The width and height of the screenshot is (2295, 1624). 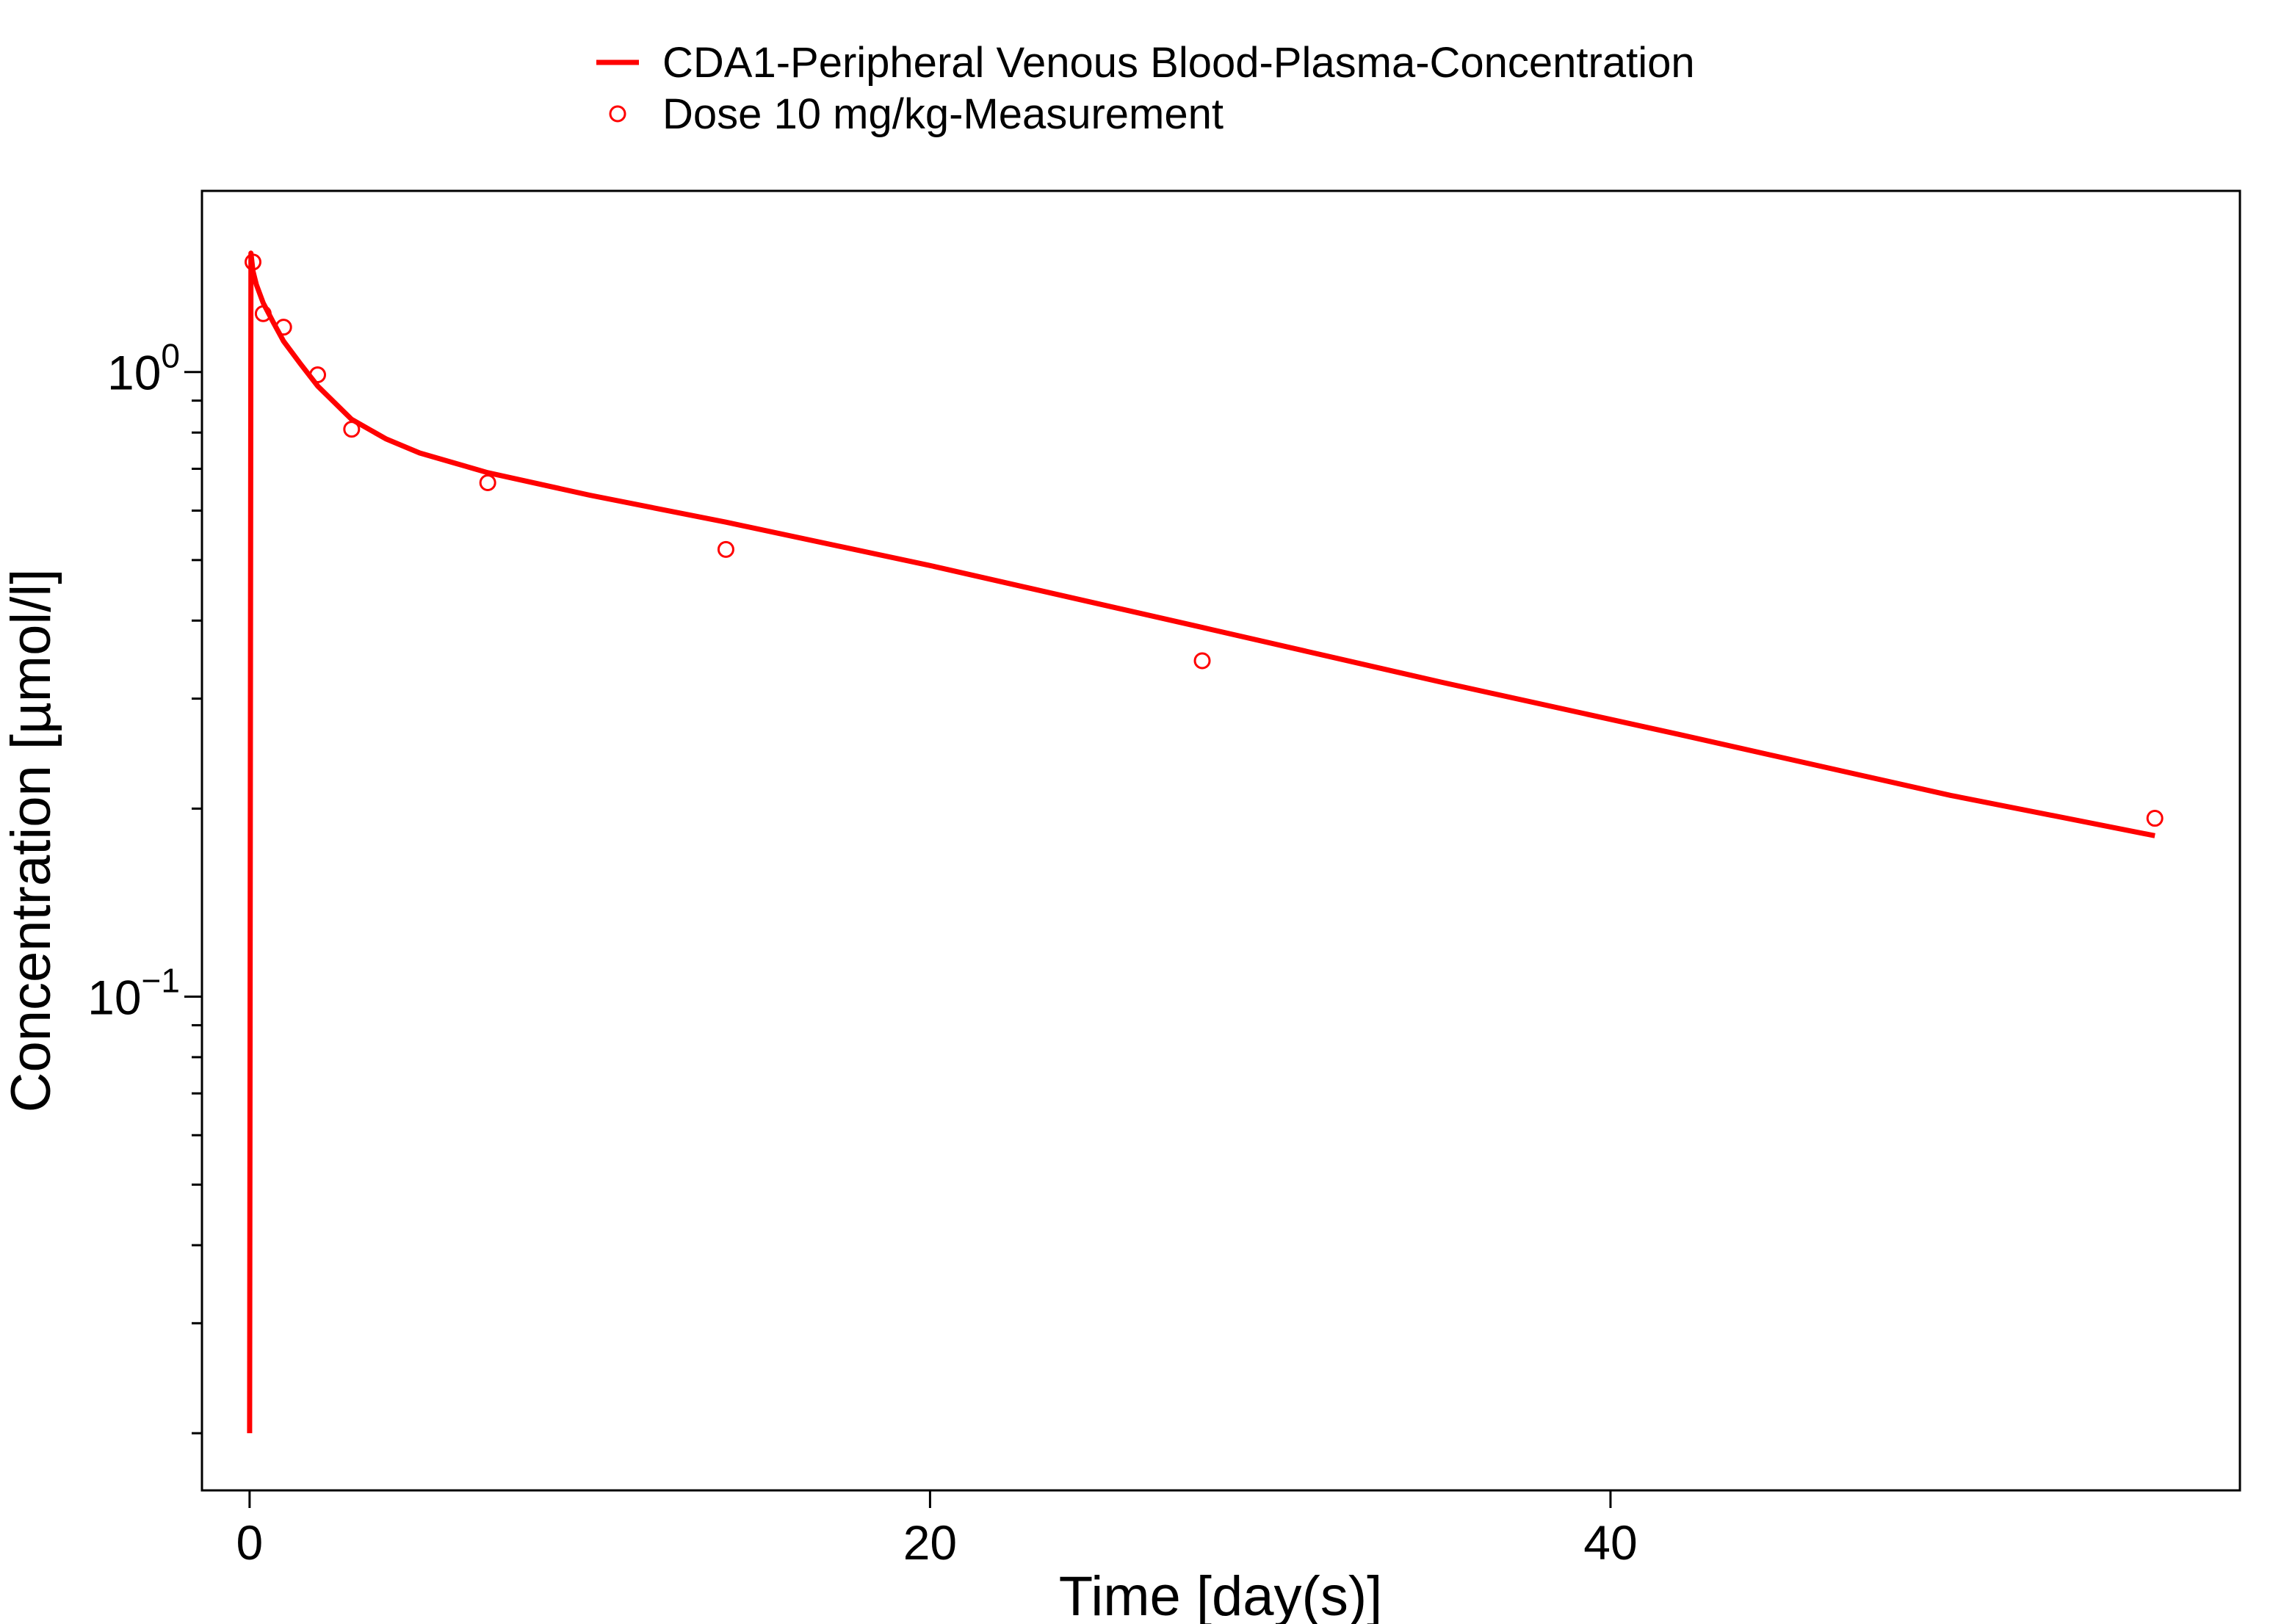 I want to click on y-tick-label: 10⁰, so click(x=143, y=368).